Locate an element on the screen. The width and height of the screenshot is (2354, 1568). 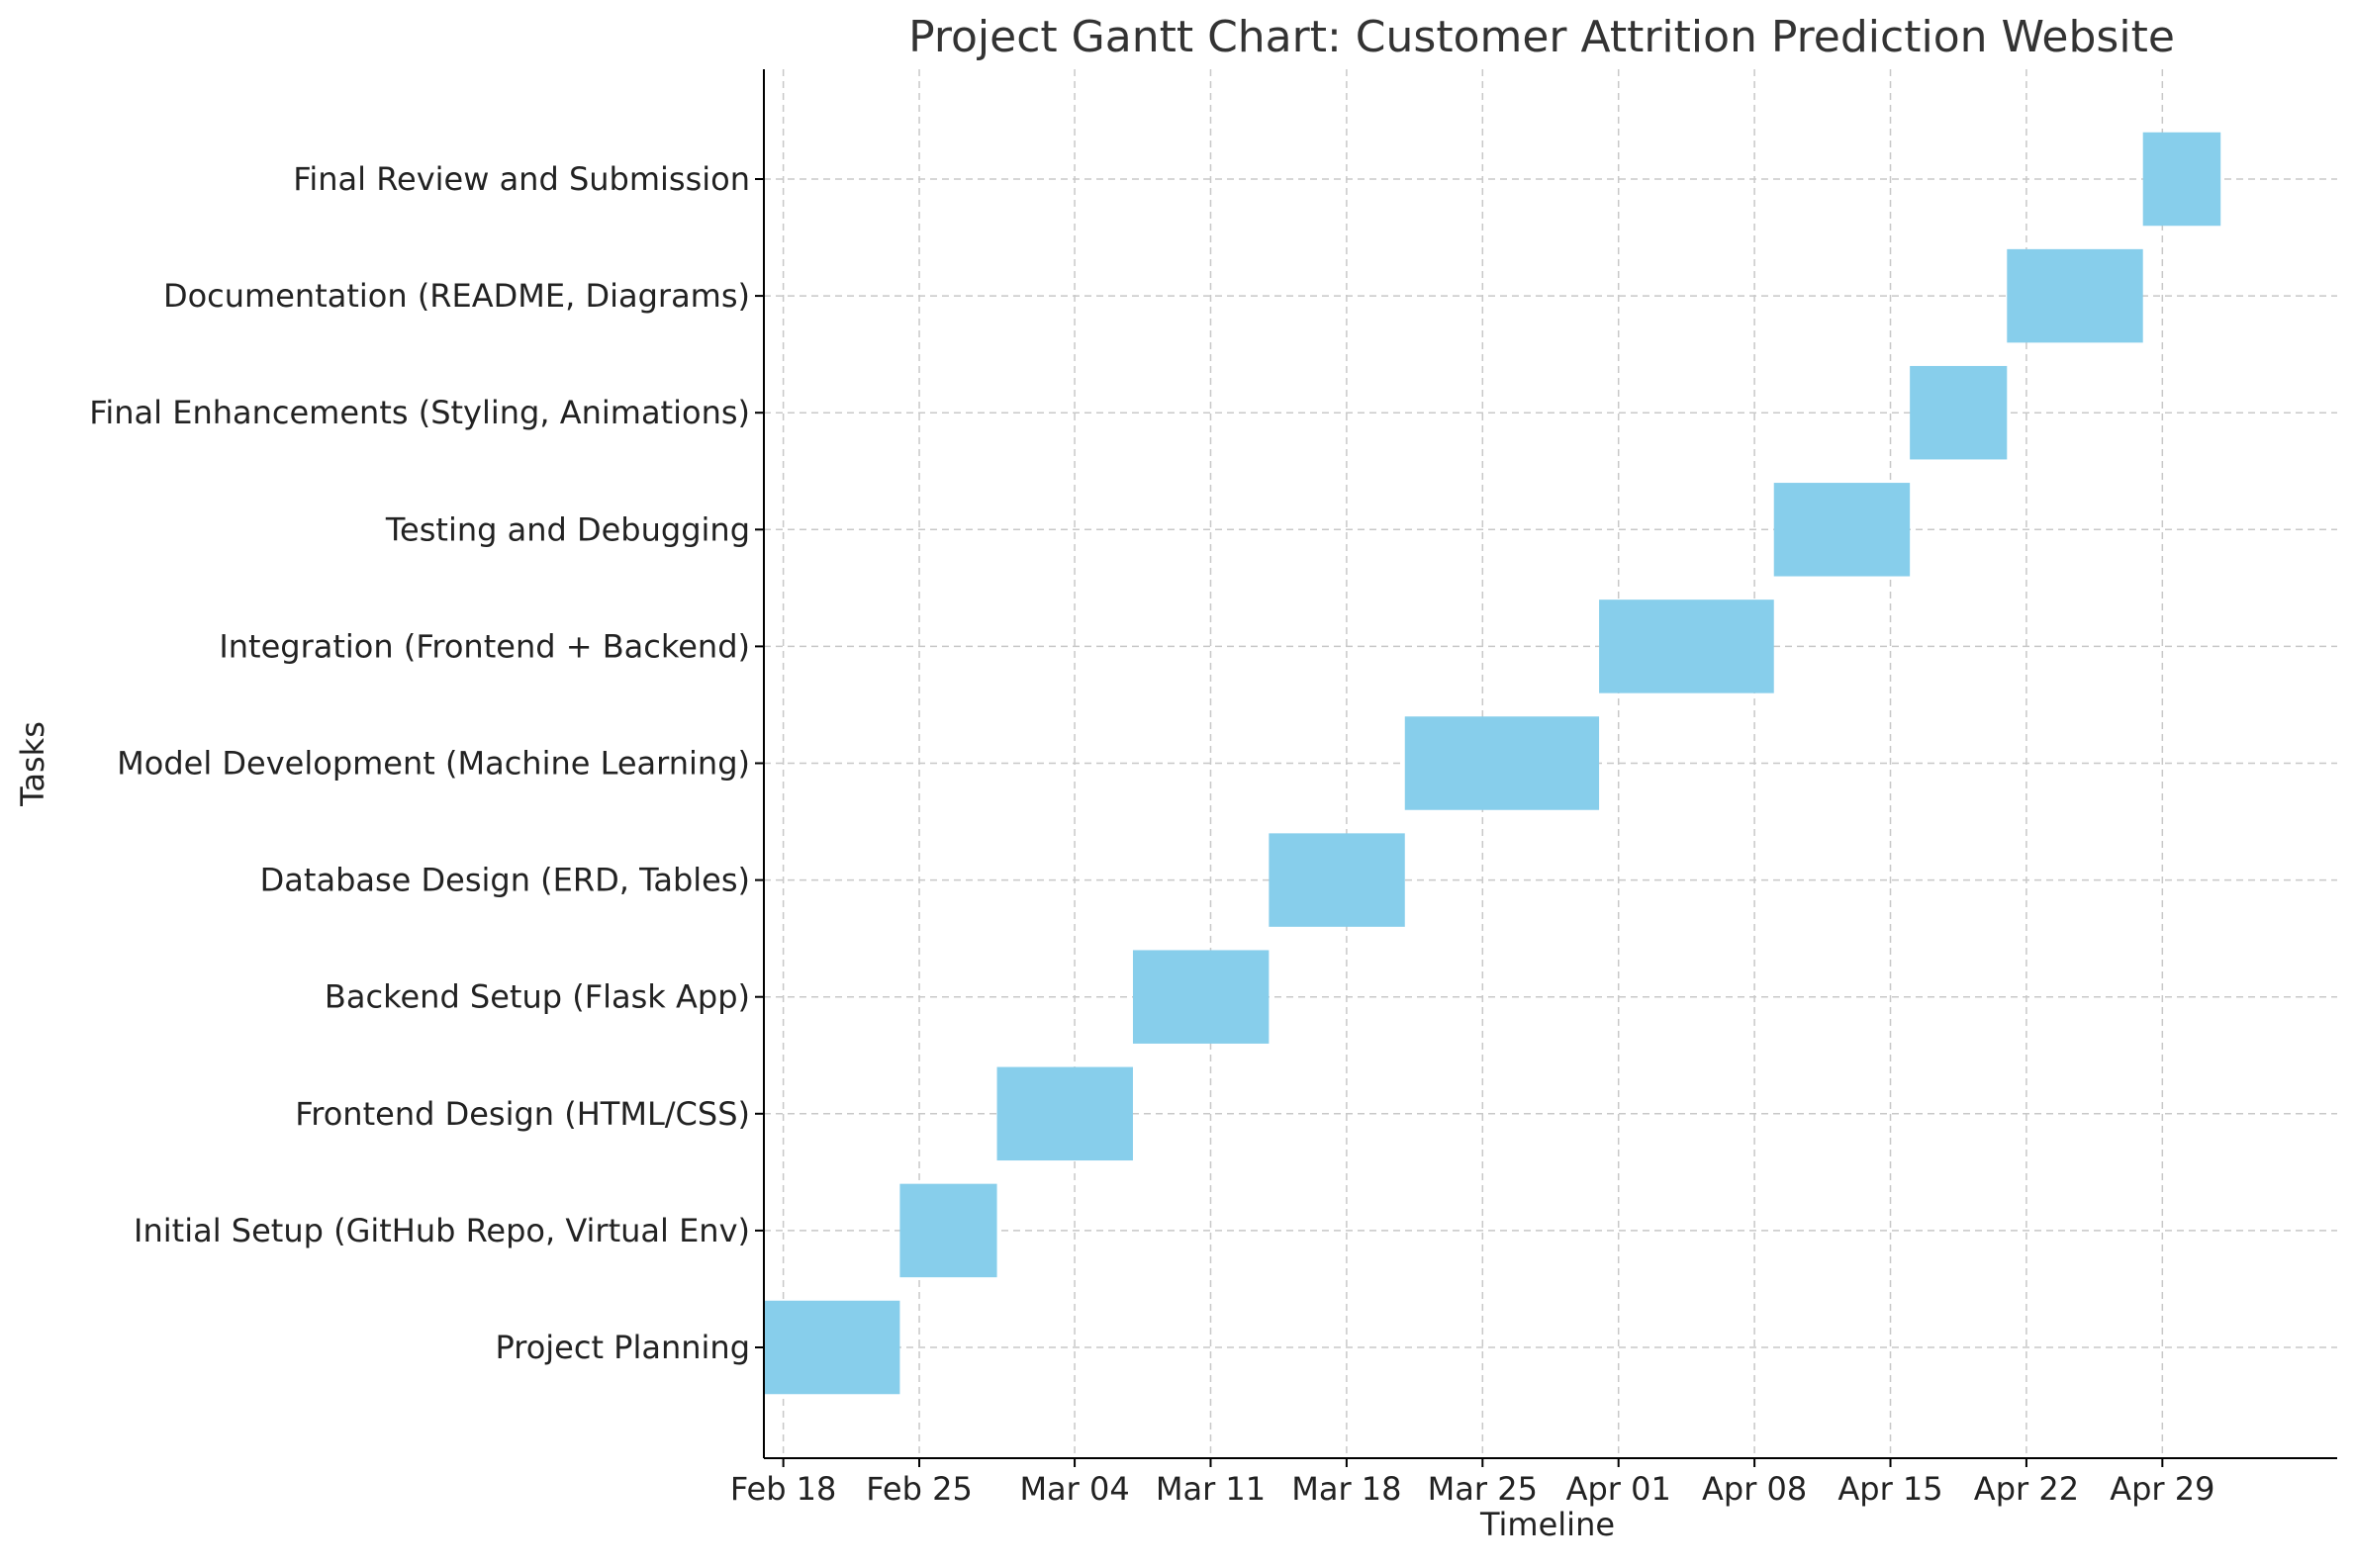
task-label: Documentation (README, Diagrams) is located at coordinates (456, 296).